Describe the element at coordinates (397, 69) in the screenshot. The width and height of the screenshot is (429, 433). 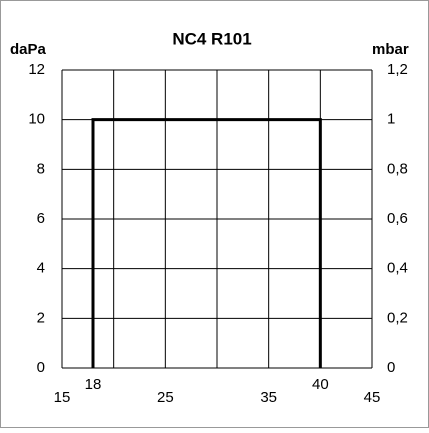
I see `y2-tick-label: 1,2` at that location.